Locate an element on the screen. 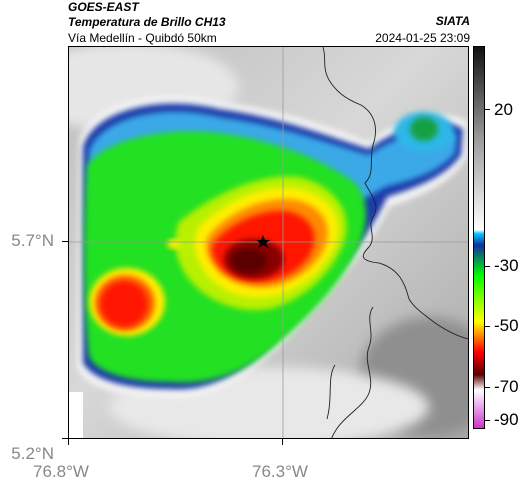  y-tick-label: 5.7°N is located at coordinates (32, 240).